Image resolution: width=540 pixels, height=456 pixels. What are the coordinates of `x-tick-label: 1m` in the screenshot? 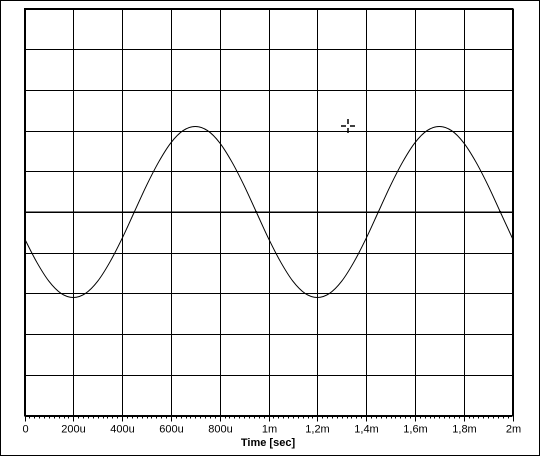 It's located at (269, 429).